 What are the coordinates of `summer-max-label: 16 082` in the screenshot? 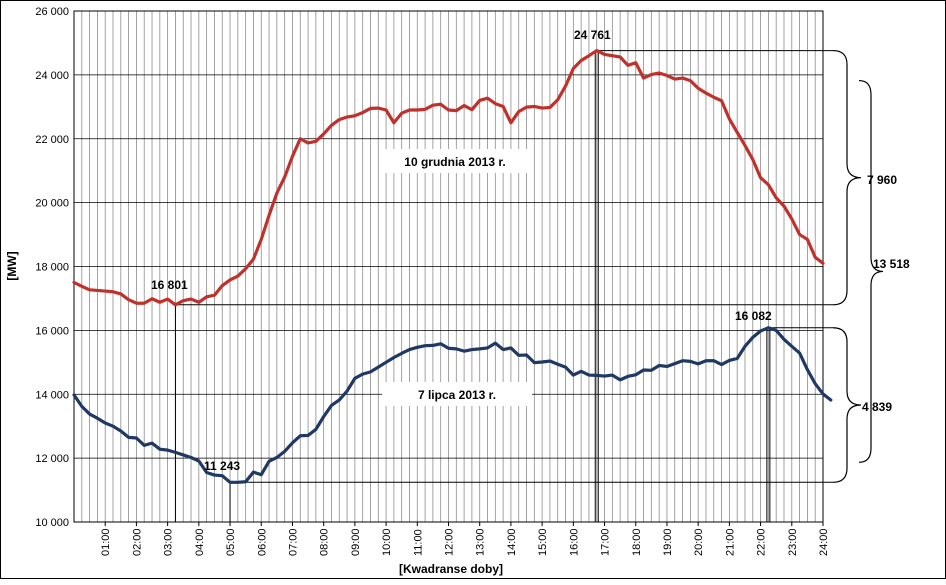 It's located at (753, 316).